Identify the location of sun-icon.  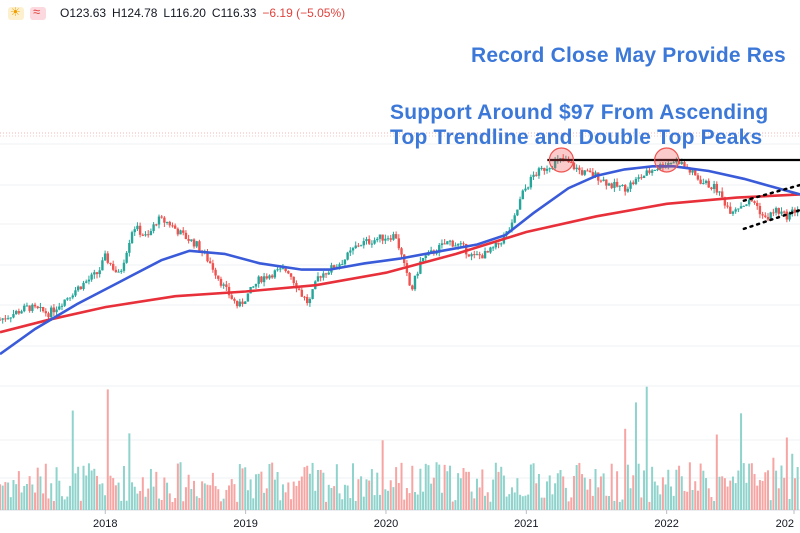
(16, 12).